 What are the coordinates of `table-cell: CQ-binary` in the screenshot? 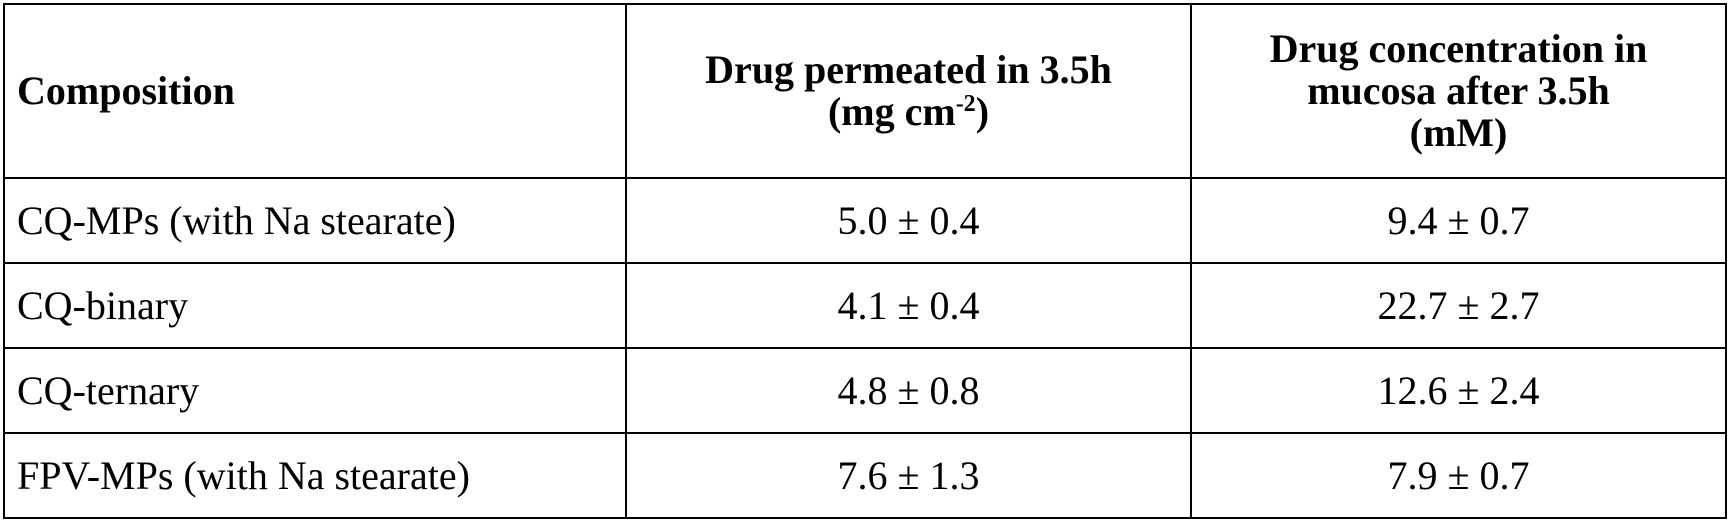 It's located at (315, 305).